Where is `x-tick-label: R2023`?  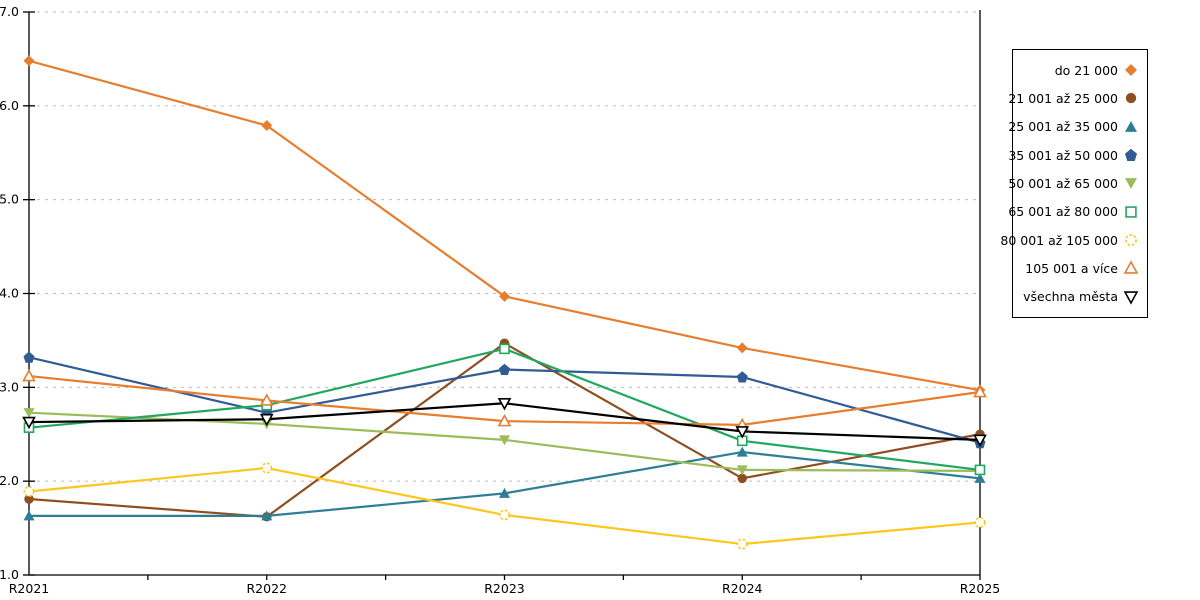 x-tick-label: R2023 is located at coordinates (504, 588).